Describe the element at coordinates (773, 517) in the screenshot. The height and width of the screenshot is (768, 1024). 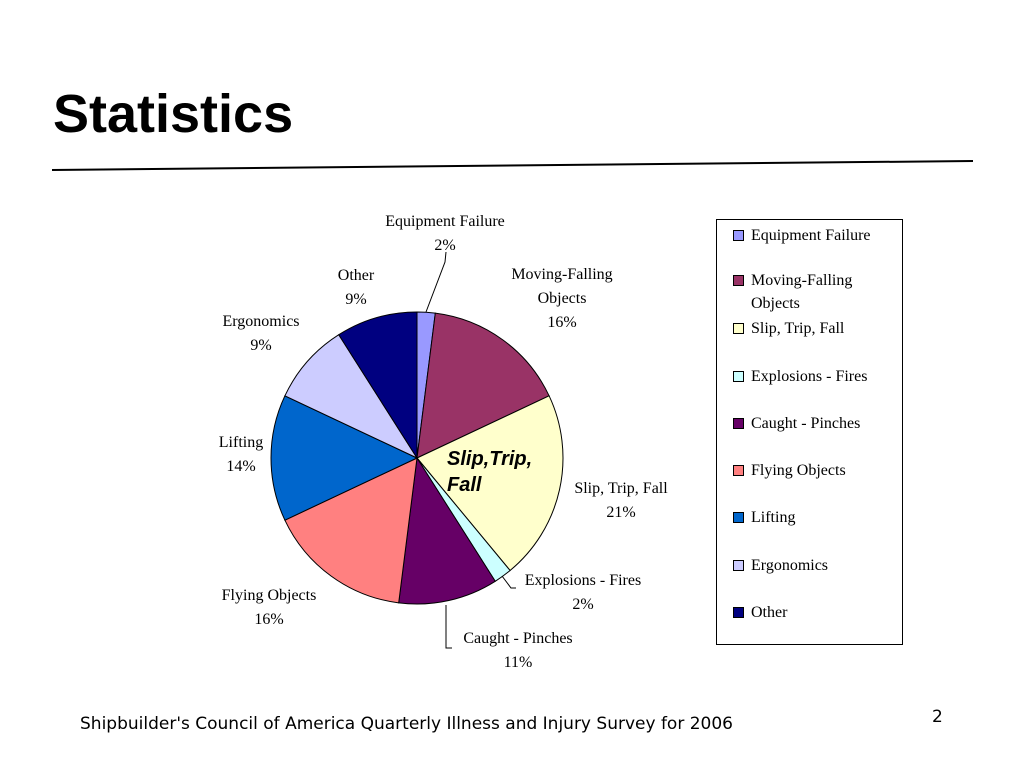
I see `legend-label: Lifting` at that location.